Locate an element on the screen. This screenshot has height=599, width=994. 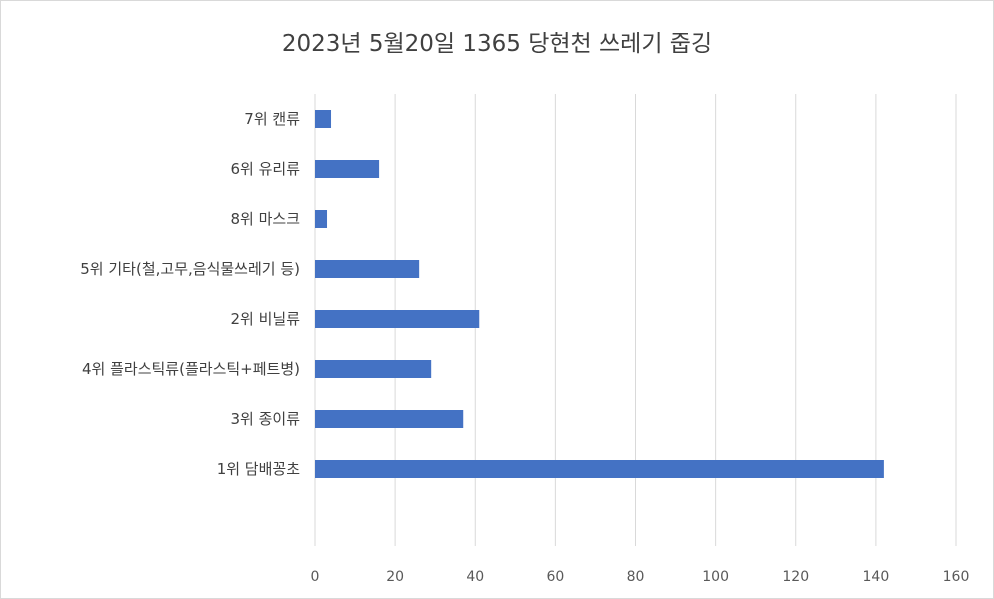
category-label: 8위 마스크 is located at coordinates (265, 219).